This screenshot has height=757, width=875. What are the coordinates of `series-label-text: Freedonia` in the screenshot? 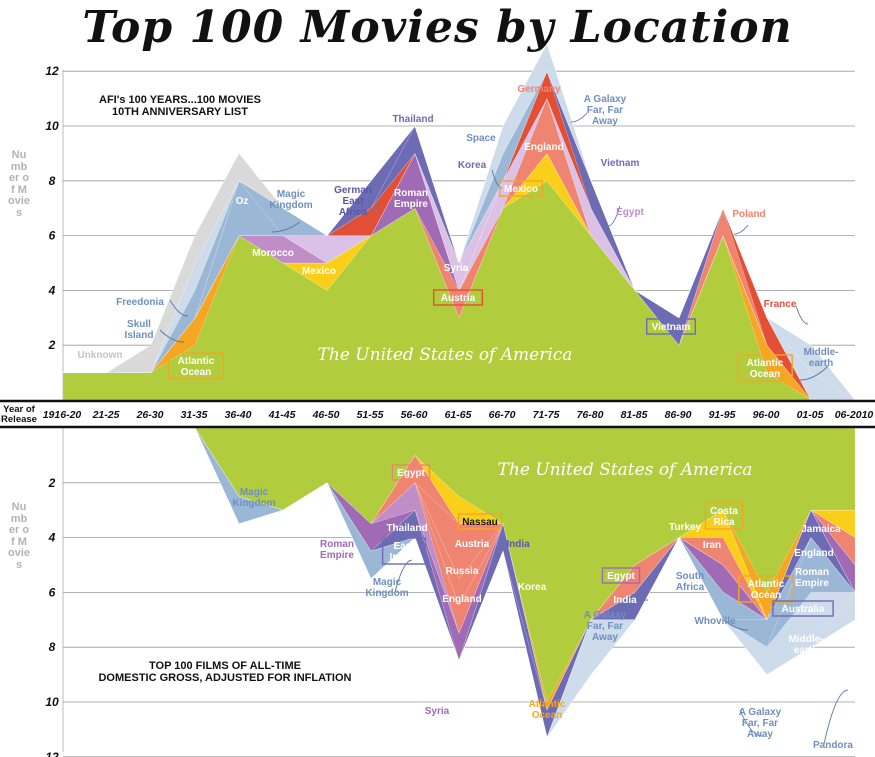 It's located at (140, 302).